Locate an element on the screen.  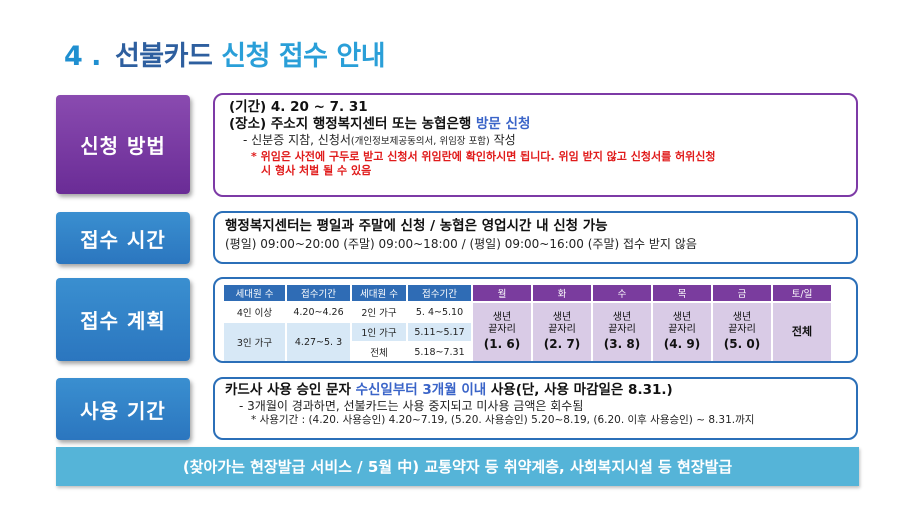
cell-4plus: 4인 이상 is located at coordinates (254, 312).